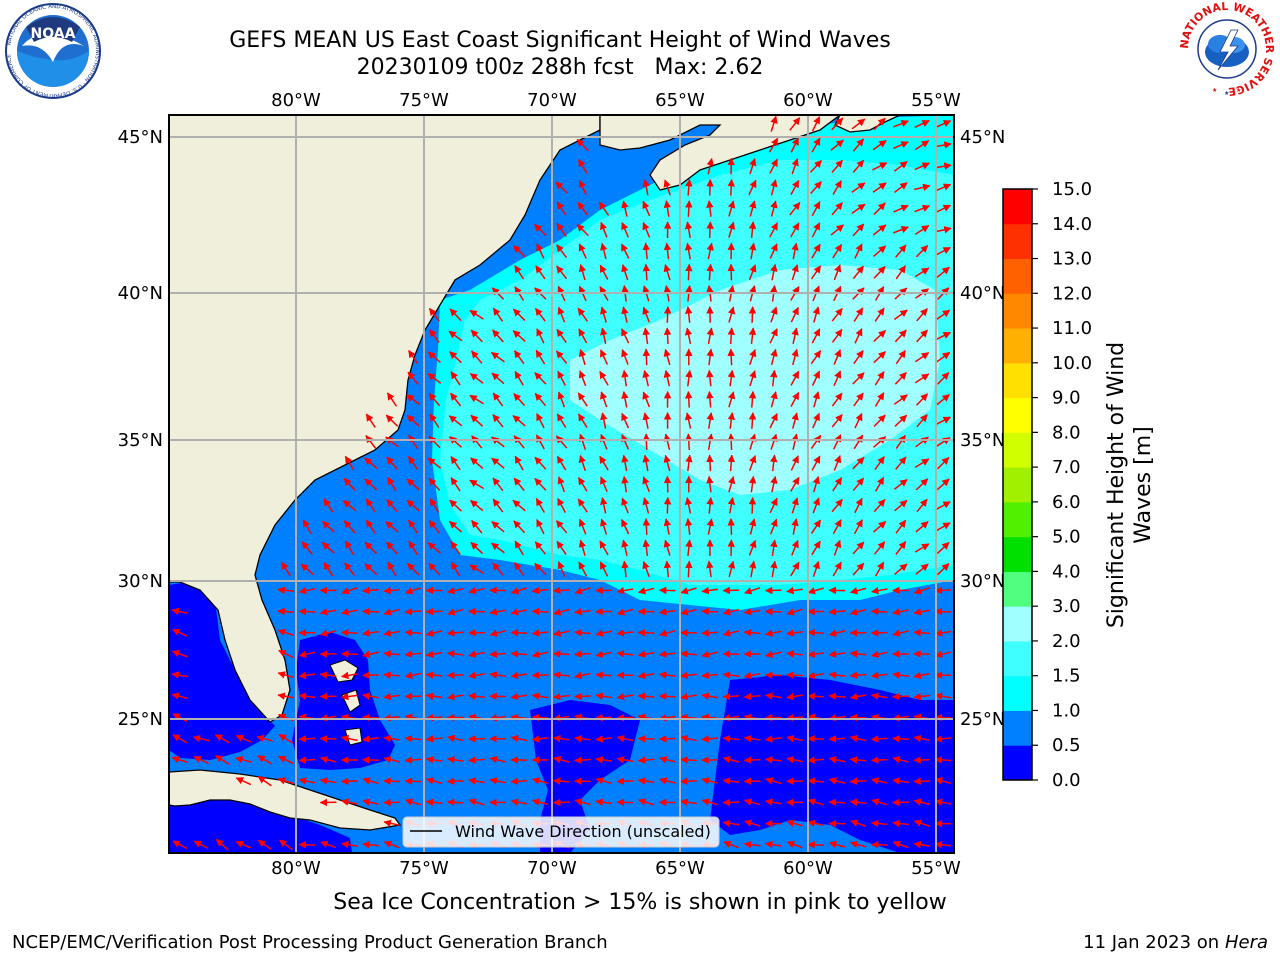 The height and width of the screenshot is (960, 1280). What do you see at coordinates (140, 428) in the screenshot?
I see `lat-ticks-left: 45°N 40°N 35°N 30°N 25°N` at bounding box center [140, 428].